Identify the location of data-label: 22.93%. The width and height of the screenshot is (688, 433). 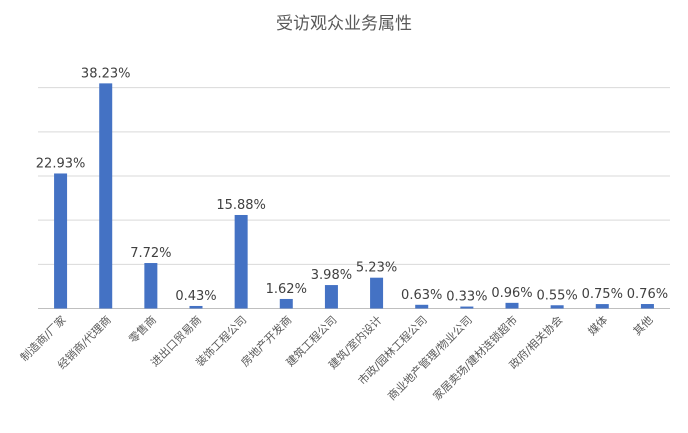
(61, 163).